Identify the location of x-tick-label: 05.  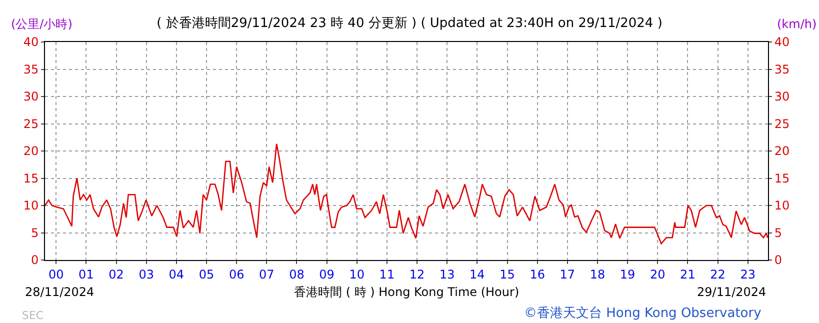
(206, 274).